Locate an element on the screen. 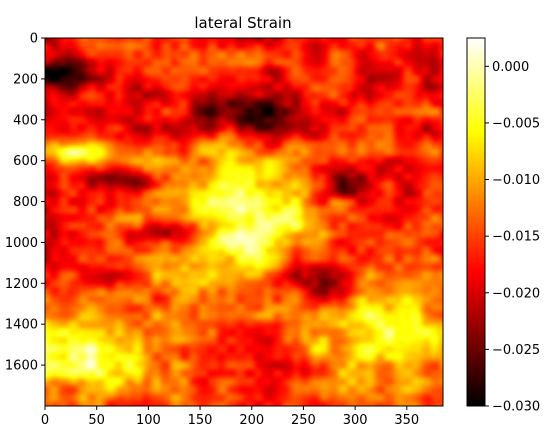  x-tick-label: 250 is located at coordinates (303, 420).